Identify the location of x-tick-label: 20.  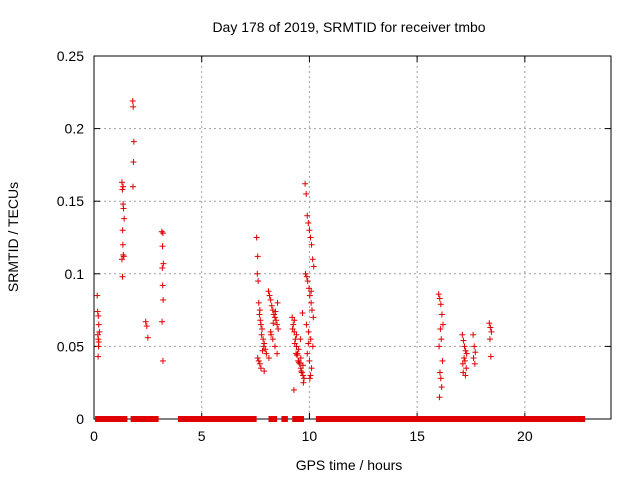
(525, 436).